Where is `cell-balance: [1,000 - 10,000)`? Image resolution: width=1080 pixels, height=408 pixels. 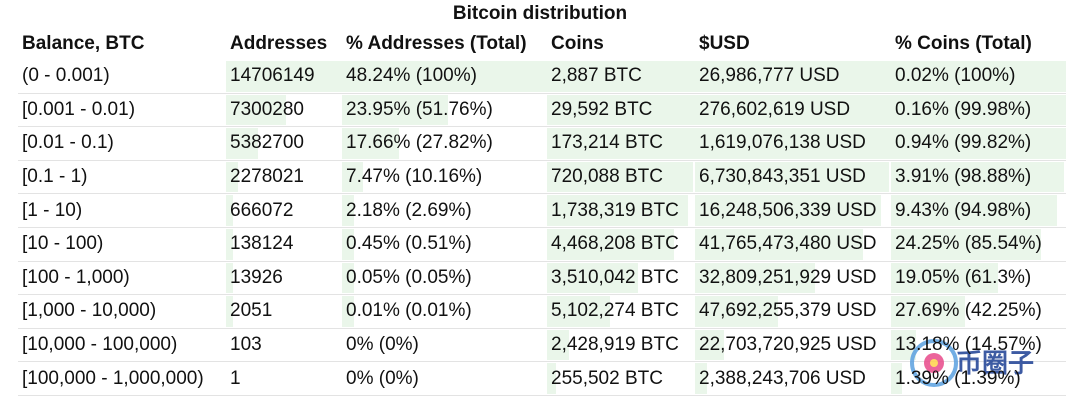
cell-balance: [1,000 - 10,000) is located at coordinates (122, 311).